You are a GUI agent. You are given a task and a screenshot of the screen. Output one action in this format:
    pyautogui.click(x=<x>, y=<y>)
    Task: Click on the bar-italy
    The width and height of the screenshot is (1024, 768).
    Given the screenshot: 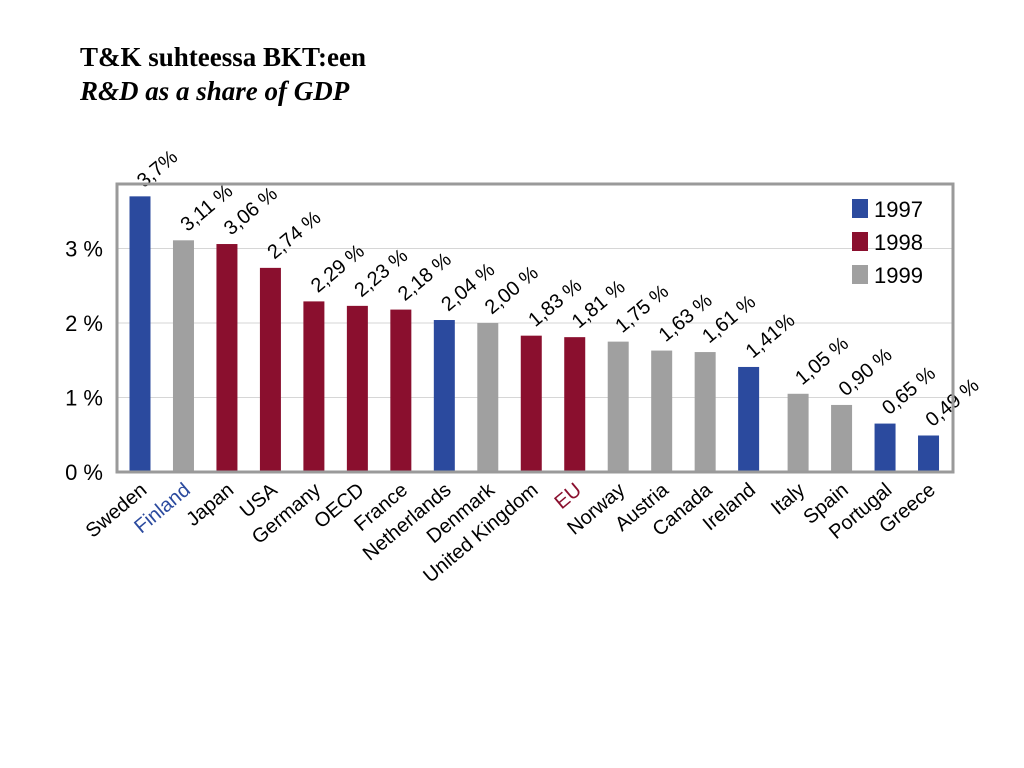 What is the action you would take?
    pyautogui.click(x=798, y=432)
    